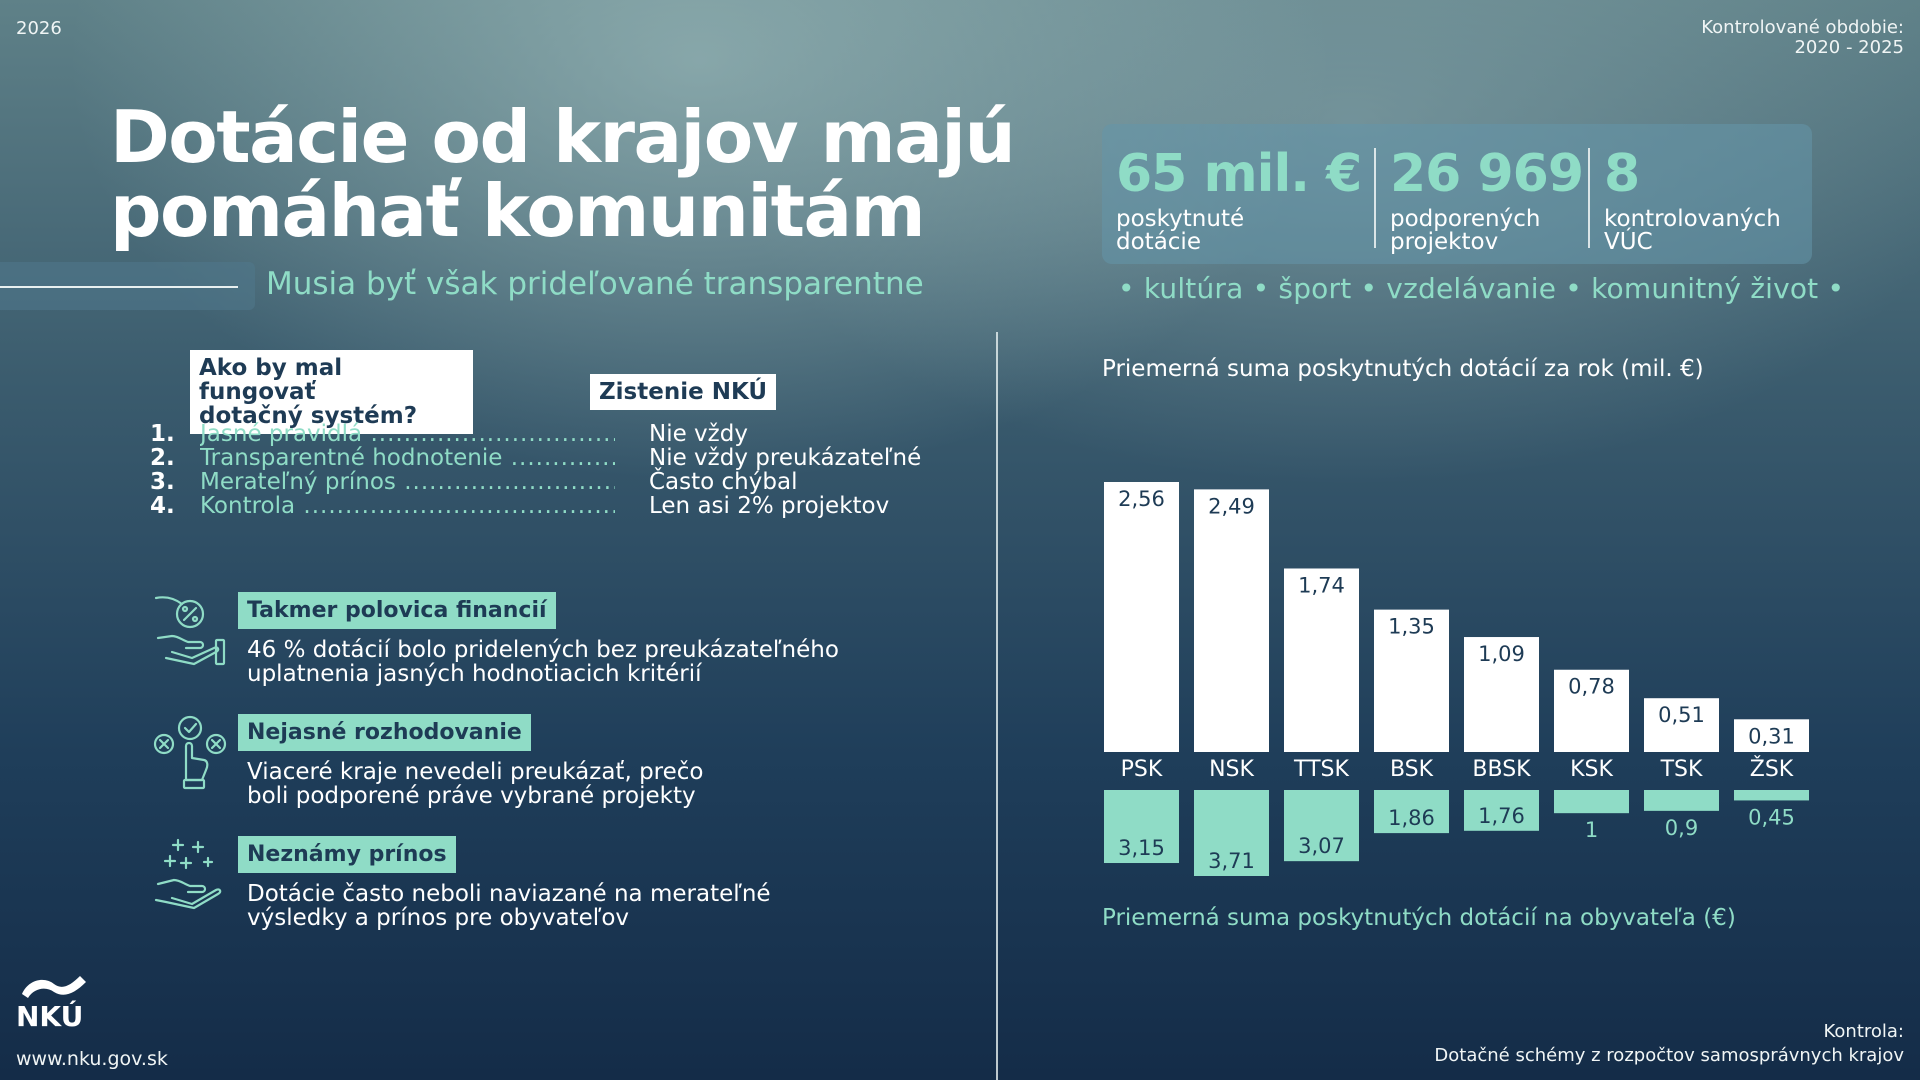 The image size is (1920, 1080). What do you see at coordinates (1321, 769) in the screenshot?
I see `category-label: TTSK` at bounding box center [1321, 769].